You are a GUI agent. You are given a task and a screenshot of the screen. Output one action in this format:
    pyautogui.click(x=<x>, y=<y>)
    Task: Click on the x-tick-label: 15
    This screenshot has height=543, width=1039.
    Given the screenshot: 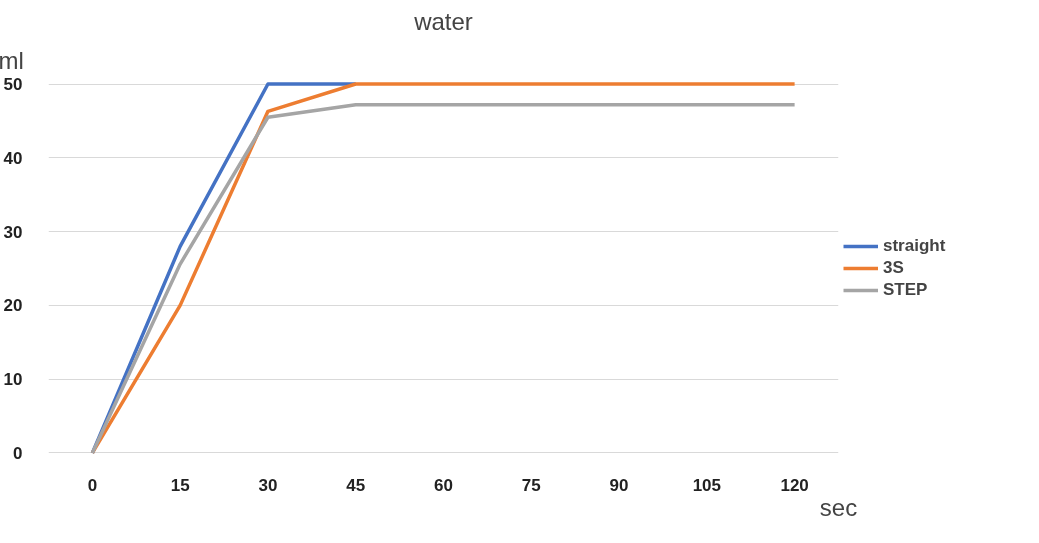 What is the action you would take?
    pyautogui.click(x=180, y=485)
    